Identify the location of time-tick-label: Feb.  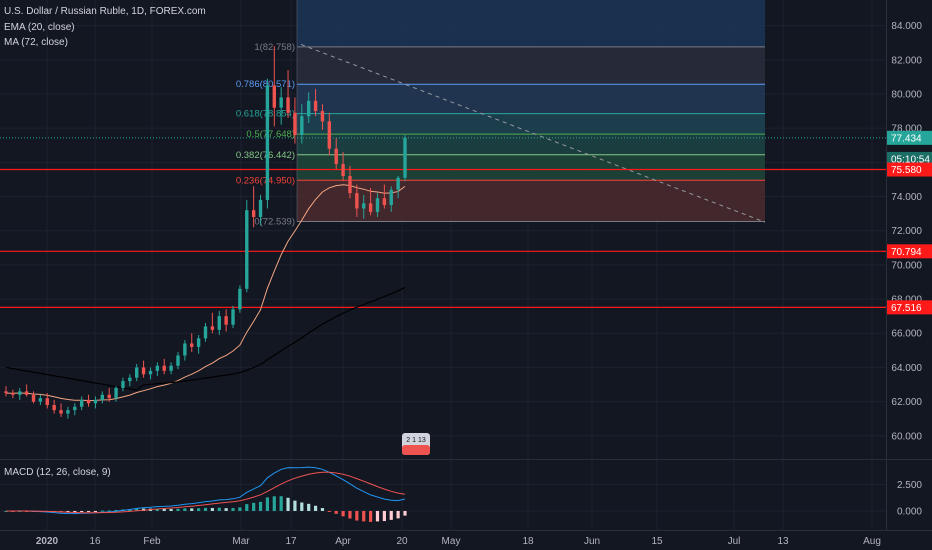
(152, 541).